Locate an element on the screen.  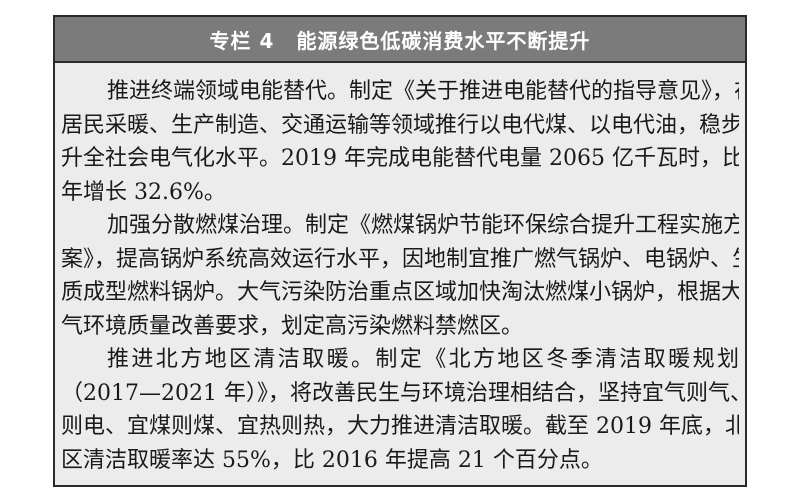
text-line: 气环境质量改善要求，划定高污染燃料禁燃区。 is located at coordinates (292, 326).